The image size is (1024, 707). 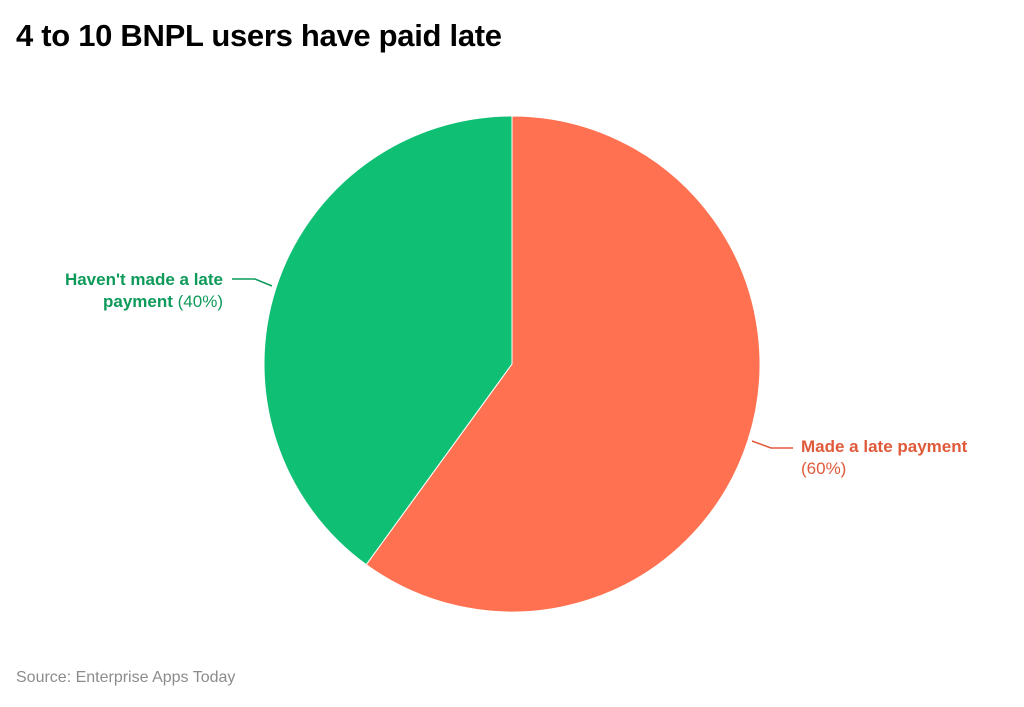 What do you see at coordinates (772, 444) in the screenshot?
I see `leader-line-made` at bounding box center [772, 444].